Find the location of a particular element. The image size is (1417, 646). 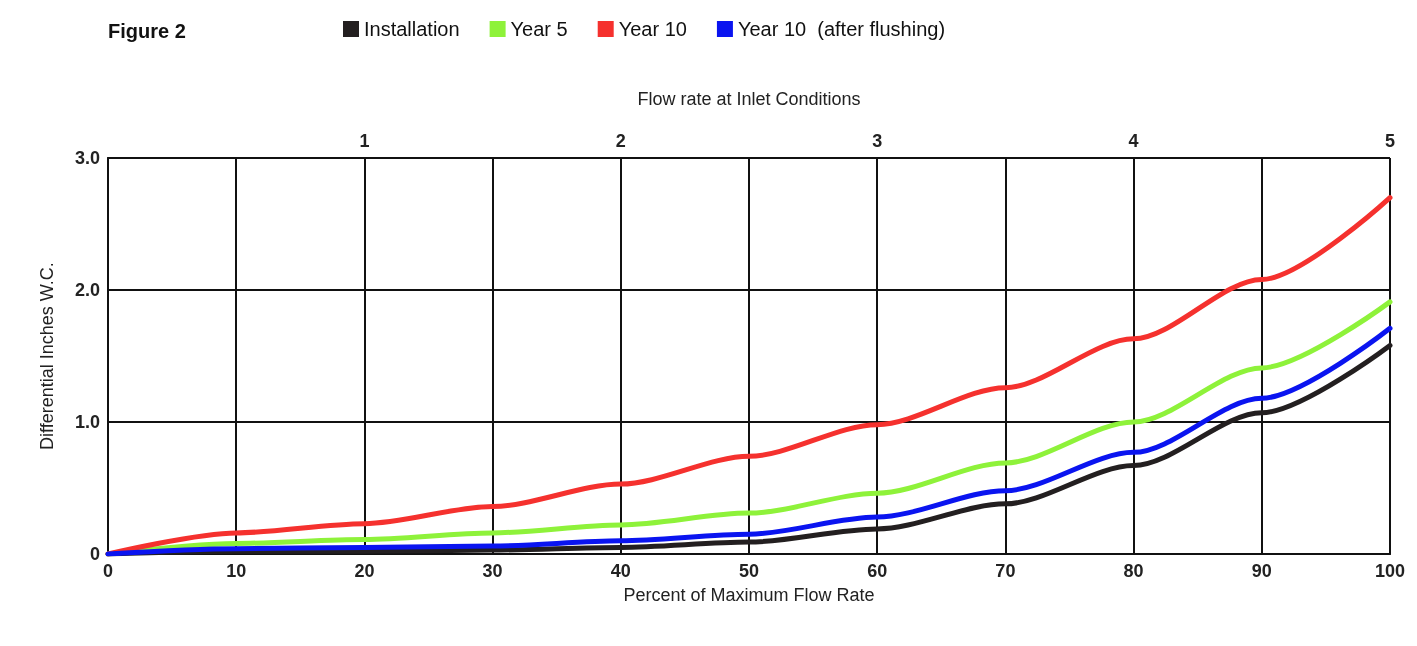

x-tick-label: 40 is located at coordinates (620, 571).